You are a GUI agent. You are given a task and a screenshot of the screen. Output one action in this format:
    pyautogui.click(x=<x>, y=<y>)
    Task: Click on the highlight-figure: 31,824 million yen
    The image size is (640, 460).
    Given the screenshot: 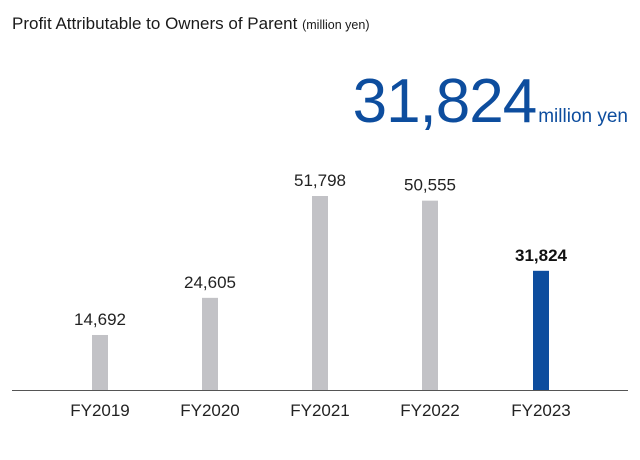 What is the action you would take?
    pyautogui.click(x=490, y=101)
    